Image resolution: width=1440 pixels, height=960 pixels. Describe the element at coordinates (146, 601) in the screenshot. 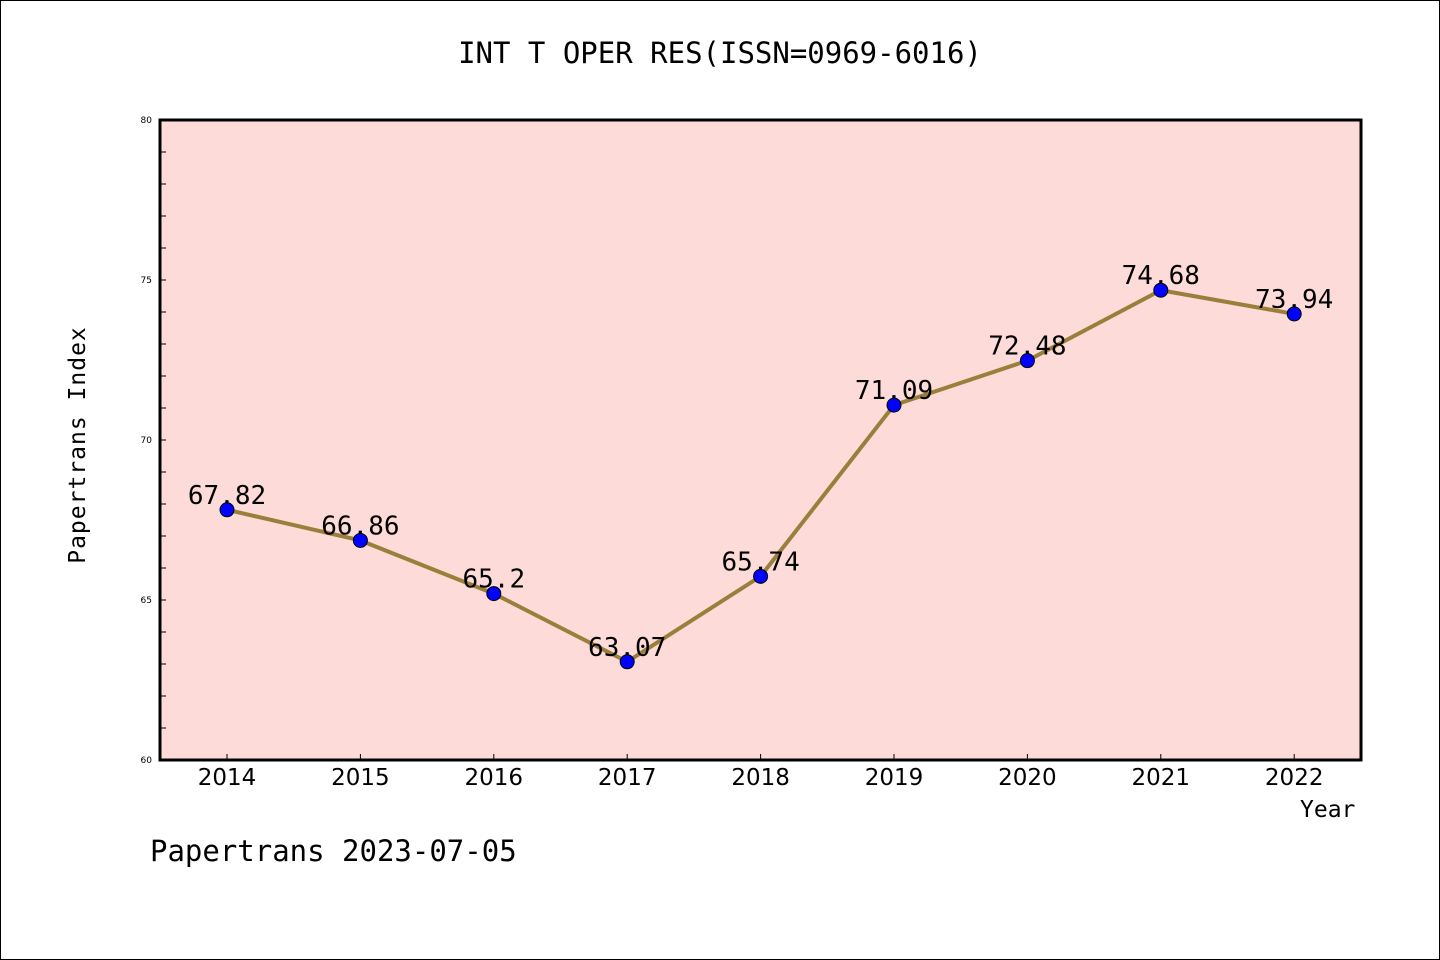

I see `y-tick-label: 65` at that location.